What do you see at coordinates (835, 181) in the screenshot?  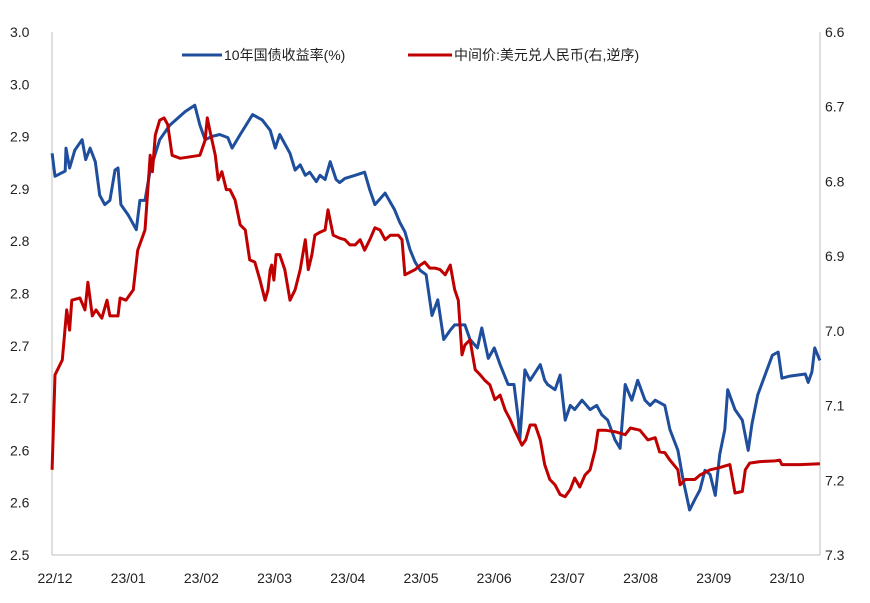 I see `right-tick-label: 6.8` at bounding box center [835, 181].